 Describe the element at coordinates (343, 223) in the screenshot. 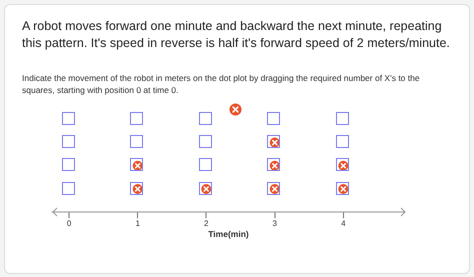

I see `x-tick-label: 4` at that location.